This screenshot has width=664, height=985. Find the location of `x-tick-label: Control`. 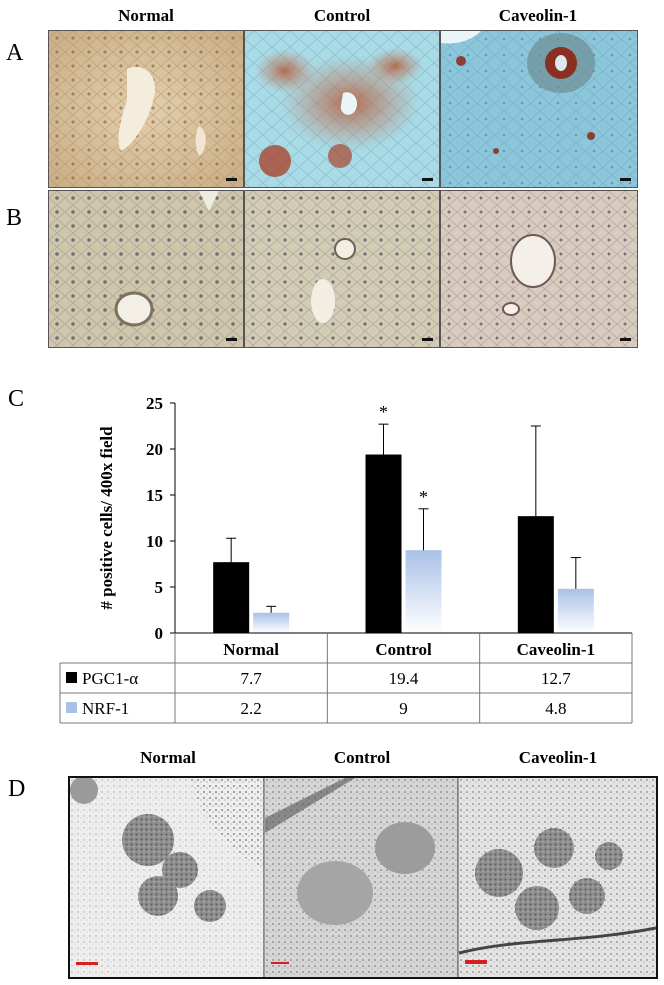

x-tick-label: Control is located at coordinates (403, 649).